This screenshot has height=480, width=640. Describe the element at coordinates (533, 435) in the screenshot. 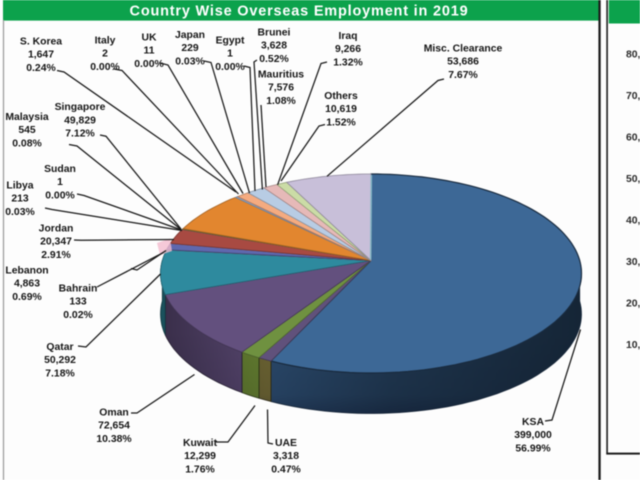

I see `svg-text: 399,000` at that location.